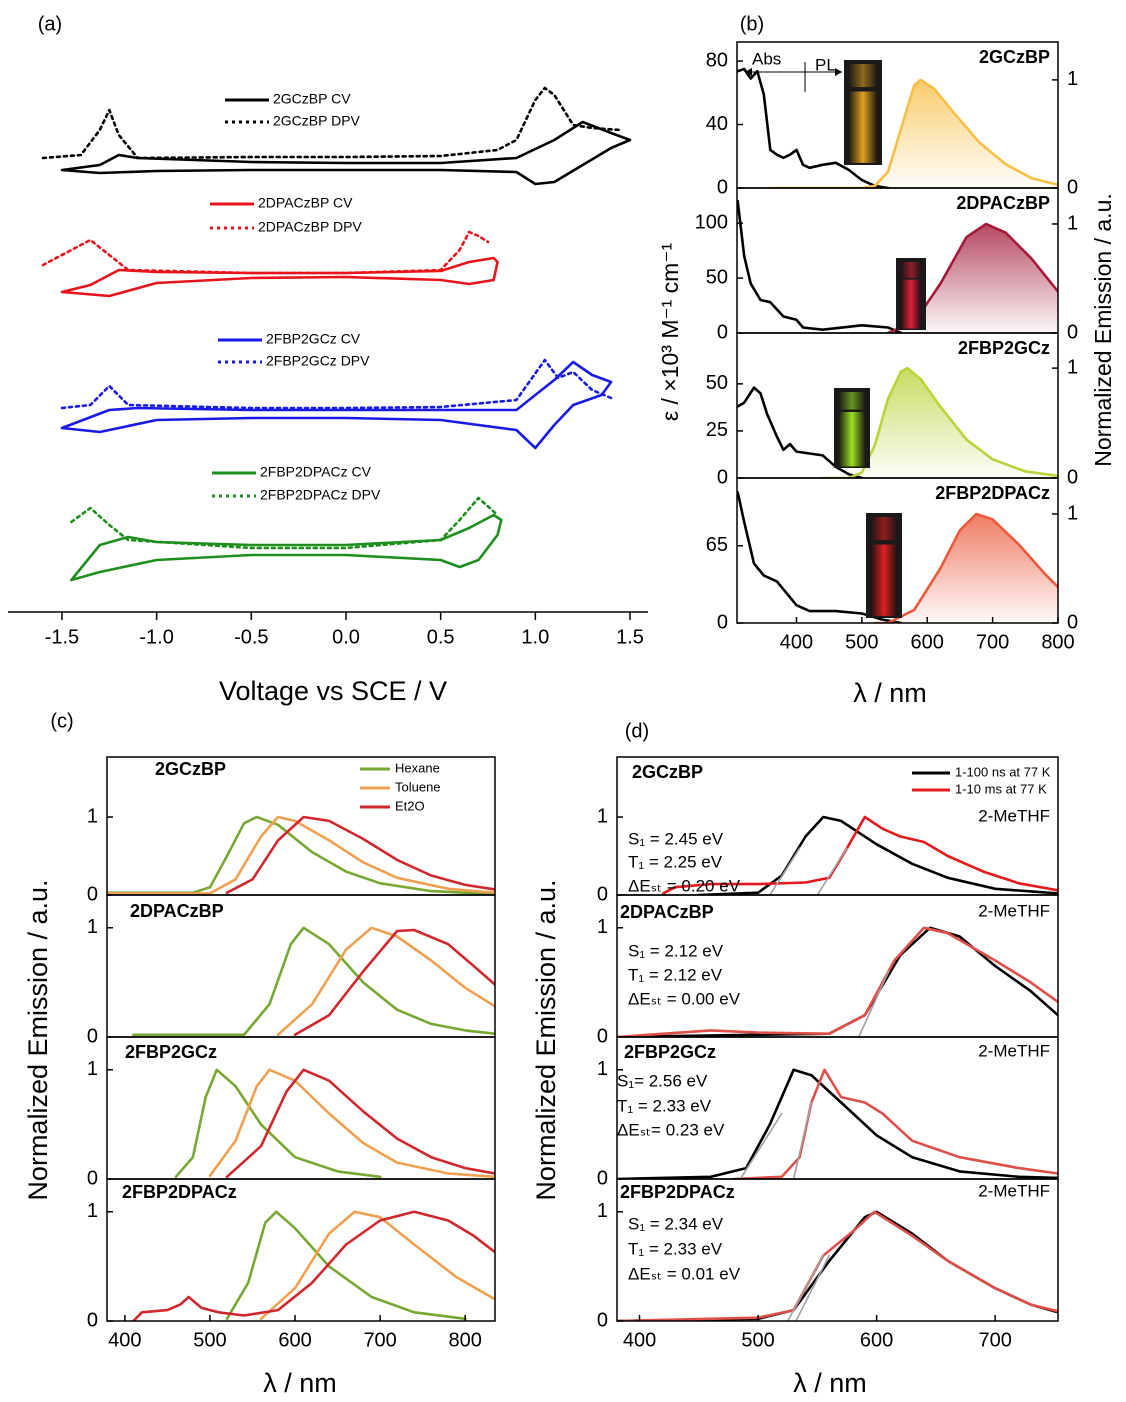 The image size is (1126, 1402). I want to click on x-tick-label: 1.5, so click(630, 637).